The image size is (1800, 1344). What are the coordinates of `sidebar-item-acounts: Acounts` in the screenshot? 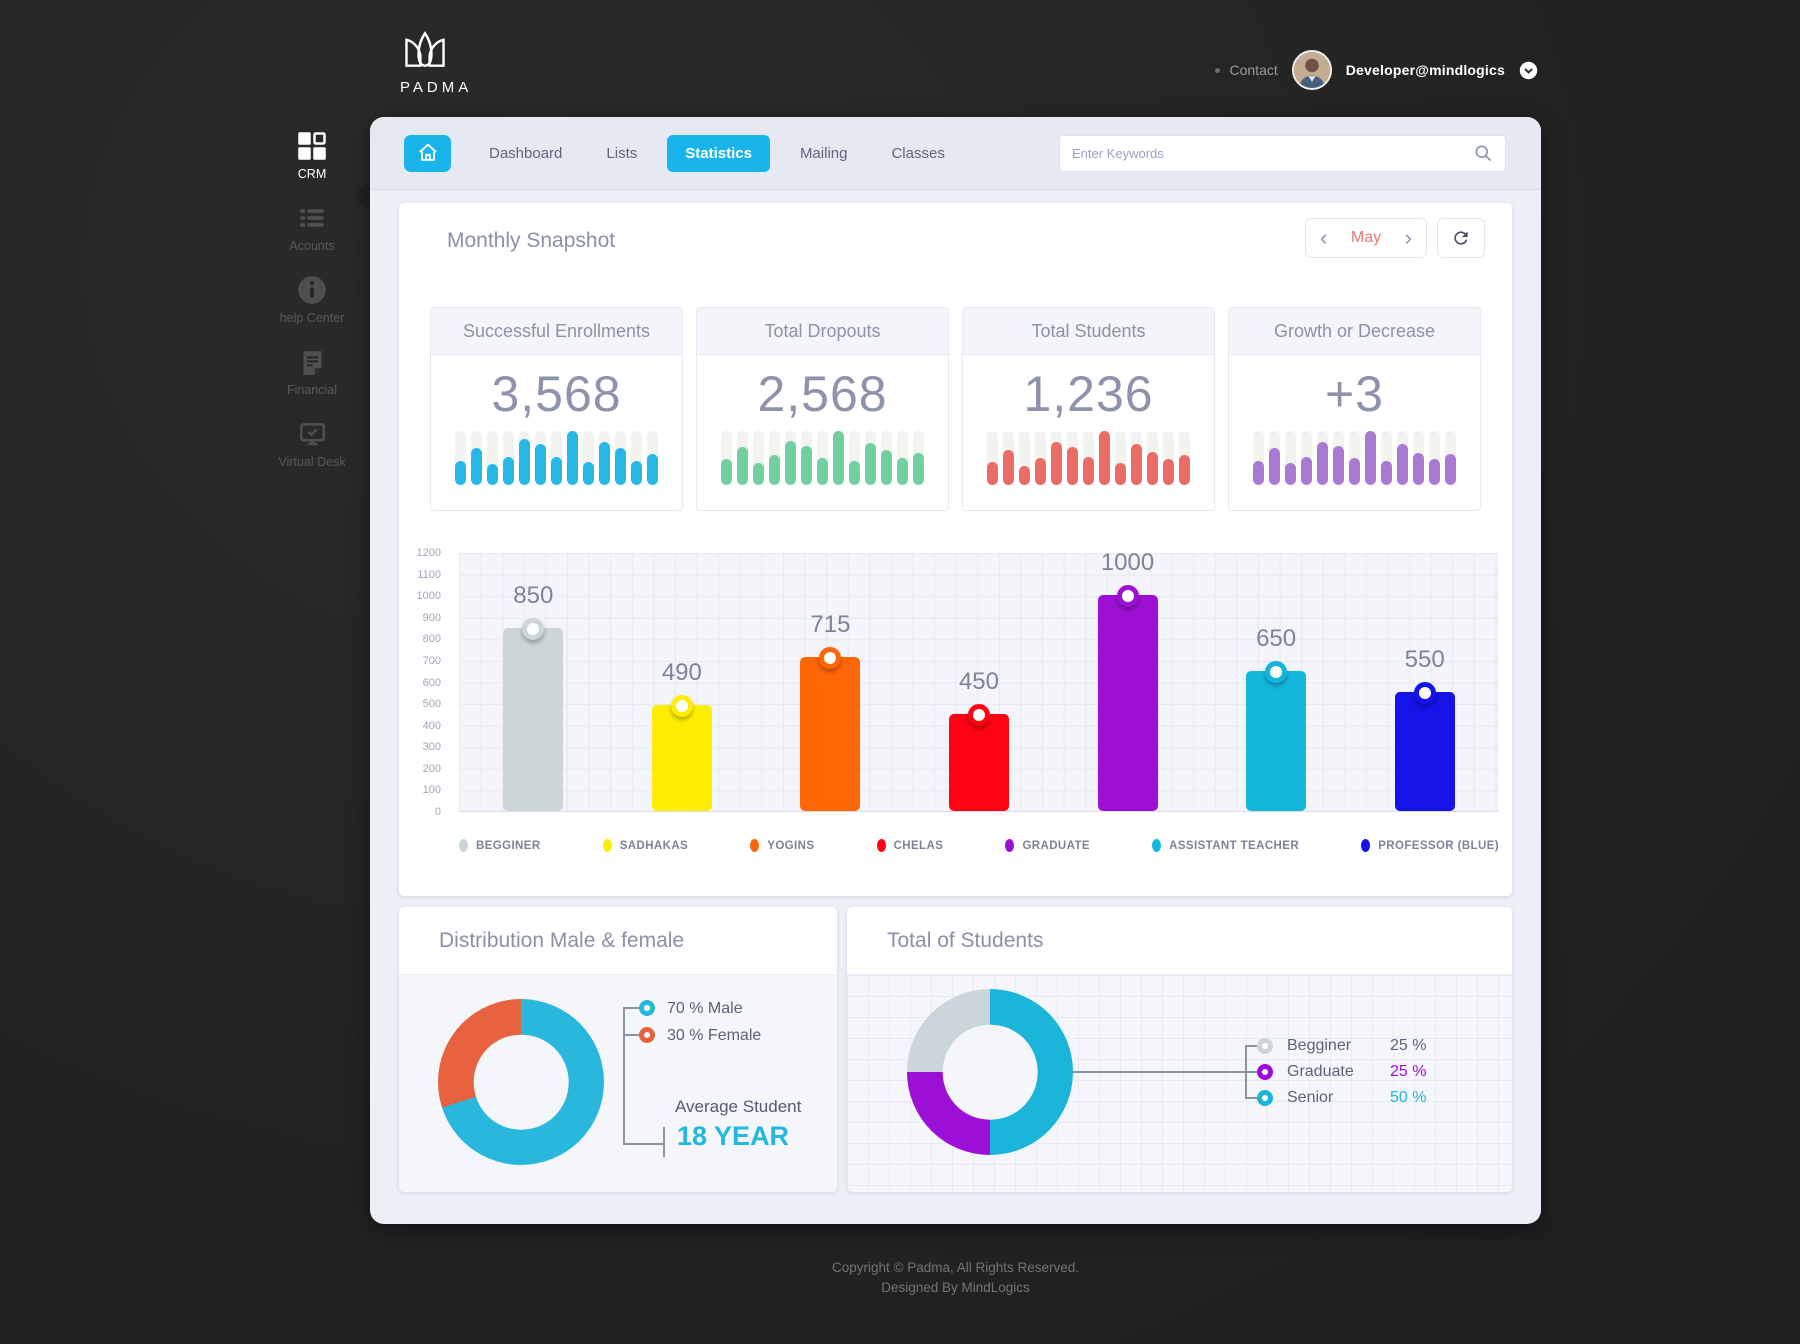 It's located at (312, 238).